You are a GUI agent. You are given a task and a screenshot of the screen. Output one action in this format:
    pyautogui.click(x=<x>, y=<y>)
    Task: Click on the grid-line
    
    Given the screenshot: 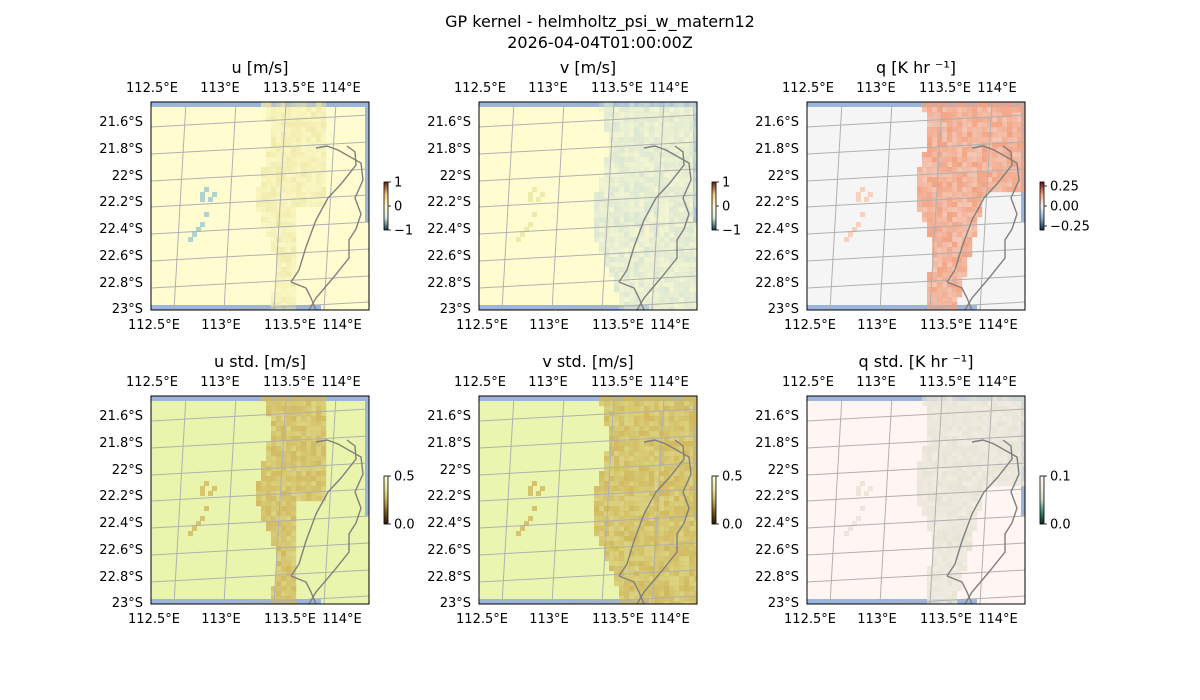 What is the action you would take?
    pyautogui.click(x=916, y=469)
    